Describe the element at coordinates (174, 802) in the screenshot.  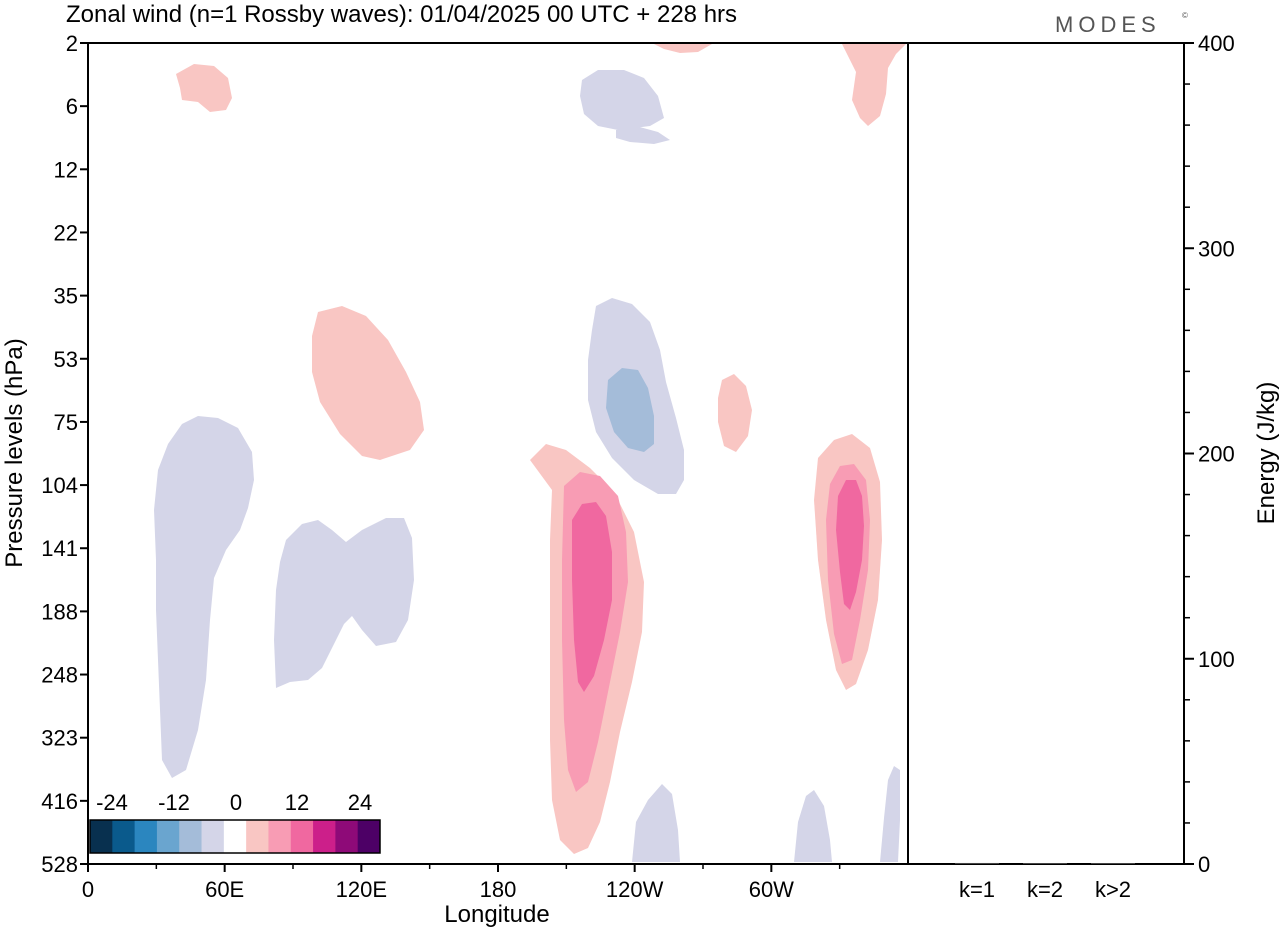
I see `colorbar-label: -12` at that location.